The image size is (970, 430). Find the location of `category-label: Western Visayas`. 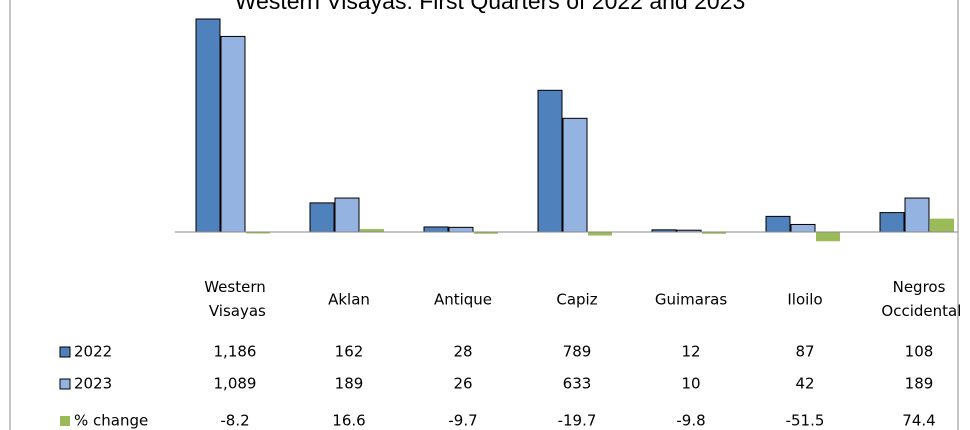

category-label: Western Visayas is located at coordinates (235, 299).